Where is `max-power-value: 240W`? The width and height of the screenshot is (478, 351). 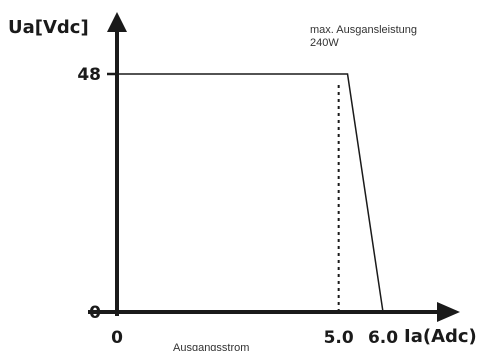 max-power-value: 240W is located at coordinates (324, 43).